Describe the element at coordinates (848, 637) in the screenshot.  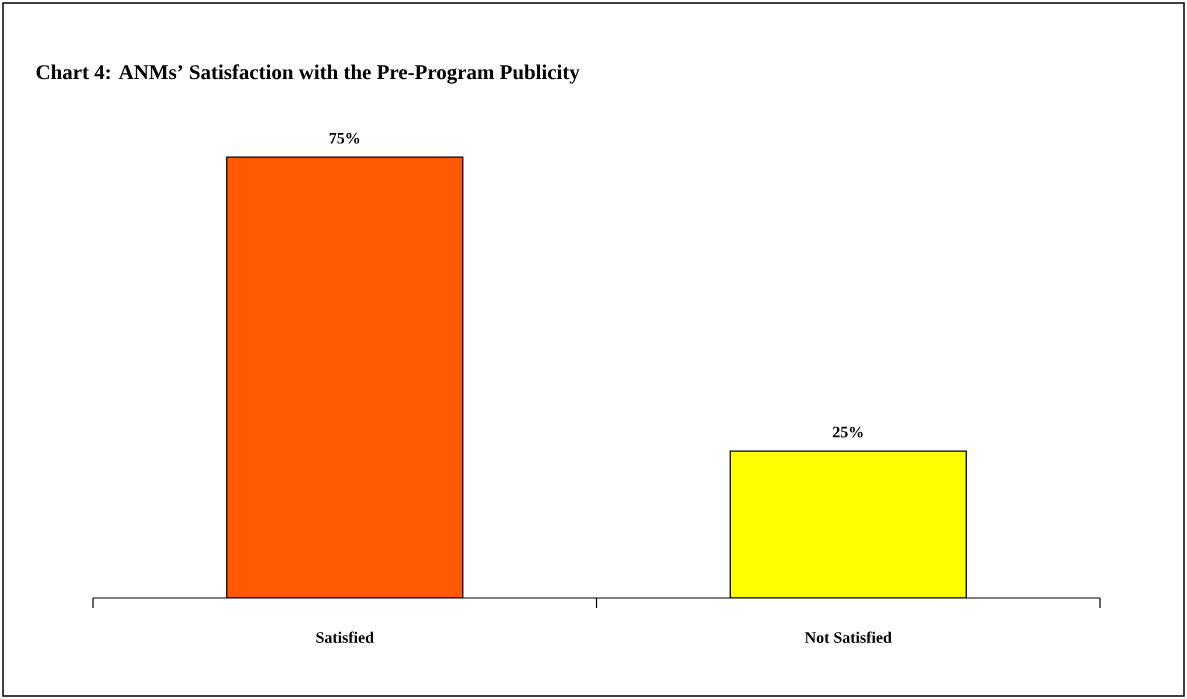
I see `x-tick-label: Not Satisfied` at that location.